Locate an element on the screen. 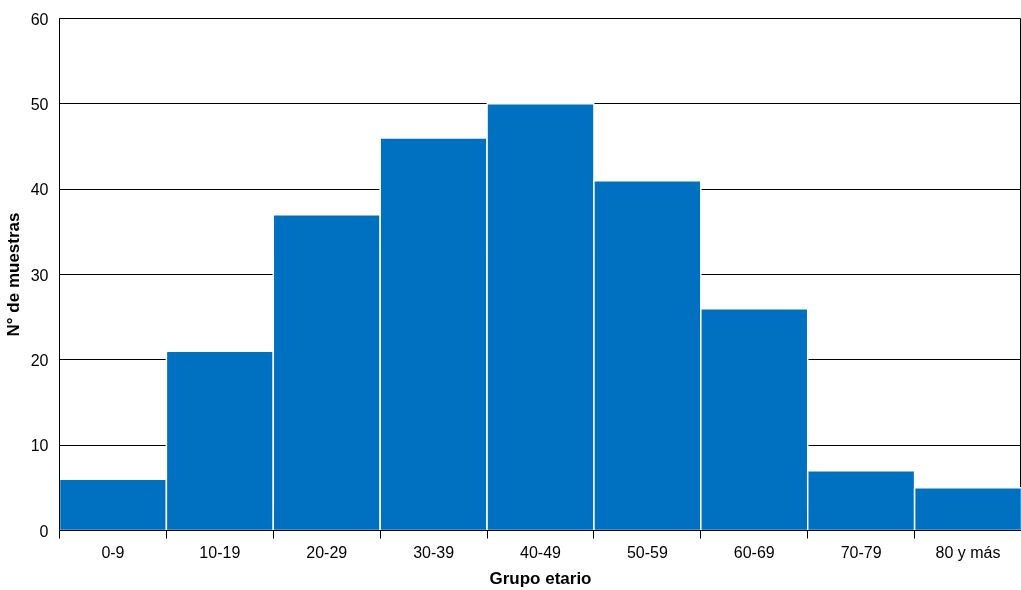  y-tick-label: 50 is located at coordinates (39, 104).